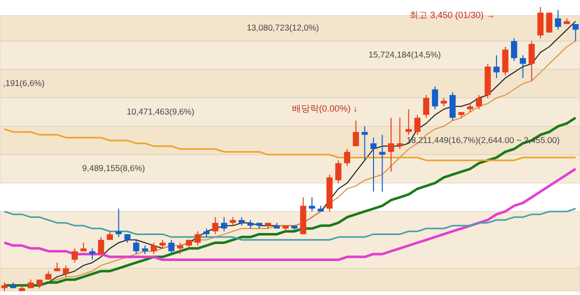 This screenshot has width=580, height=295. Describe the element at coordinates (114, 168) in the screenshot. I see `band-label: 9,489,155(8,6%)` at that location.